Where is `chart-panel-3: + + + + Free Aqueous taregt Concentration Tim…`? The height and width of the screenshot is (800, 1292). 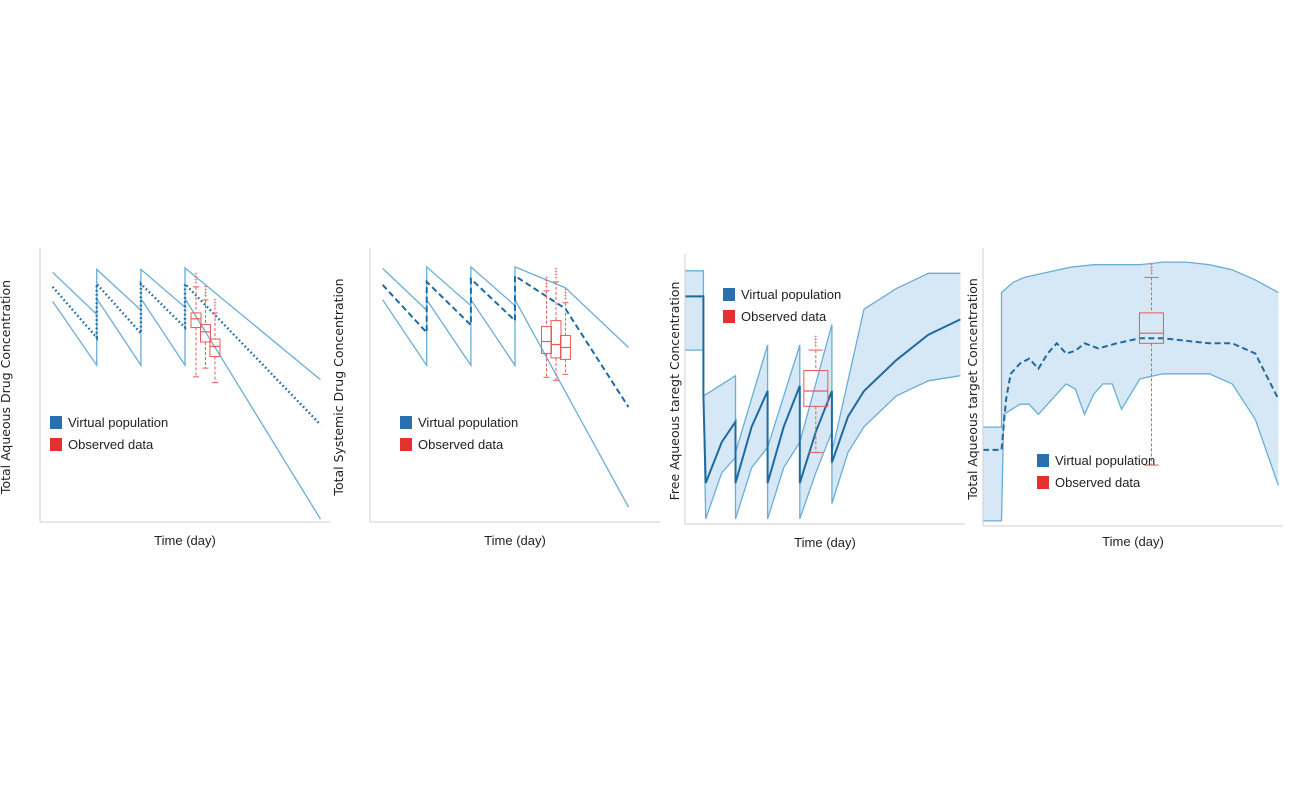 chart-panel-3: + + + + Free Aqueous taregt Concentration Tim… is located at coordinates (815, 400).